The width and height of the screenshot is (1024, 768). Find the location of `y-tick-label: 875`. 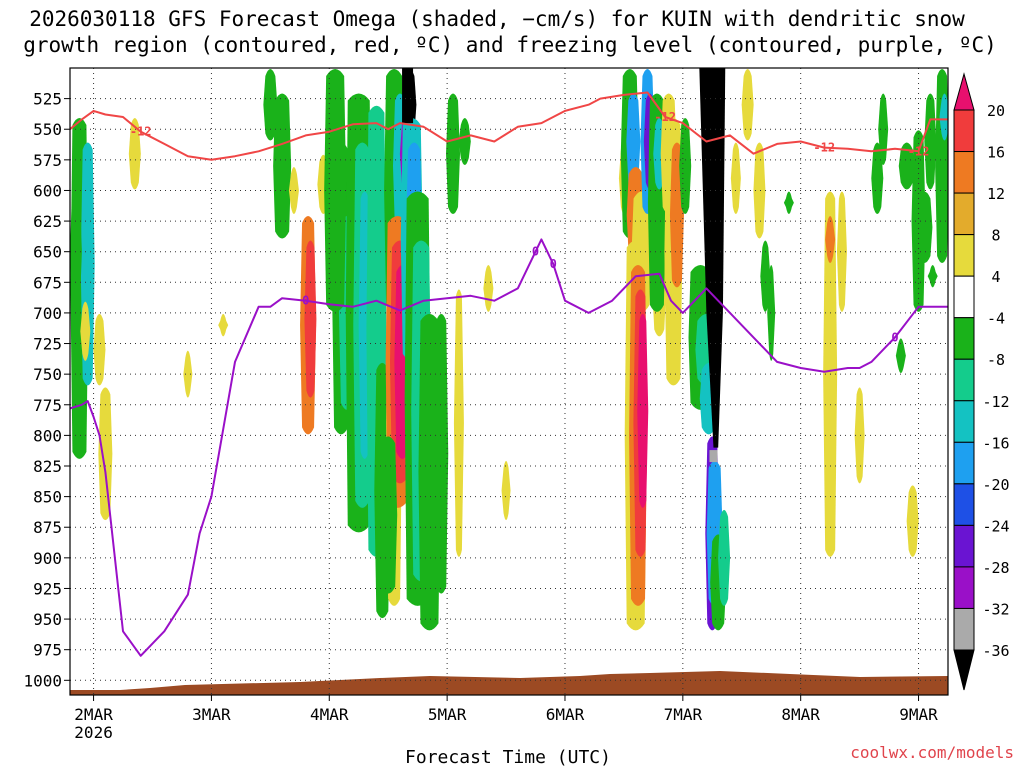

y-tick-label: 875 is located at coordinates (47, 527).